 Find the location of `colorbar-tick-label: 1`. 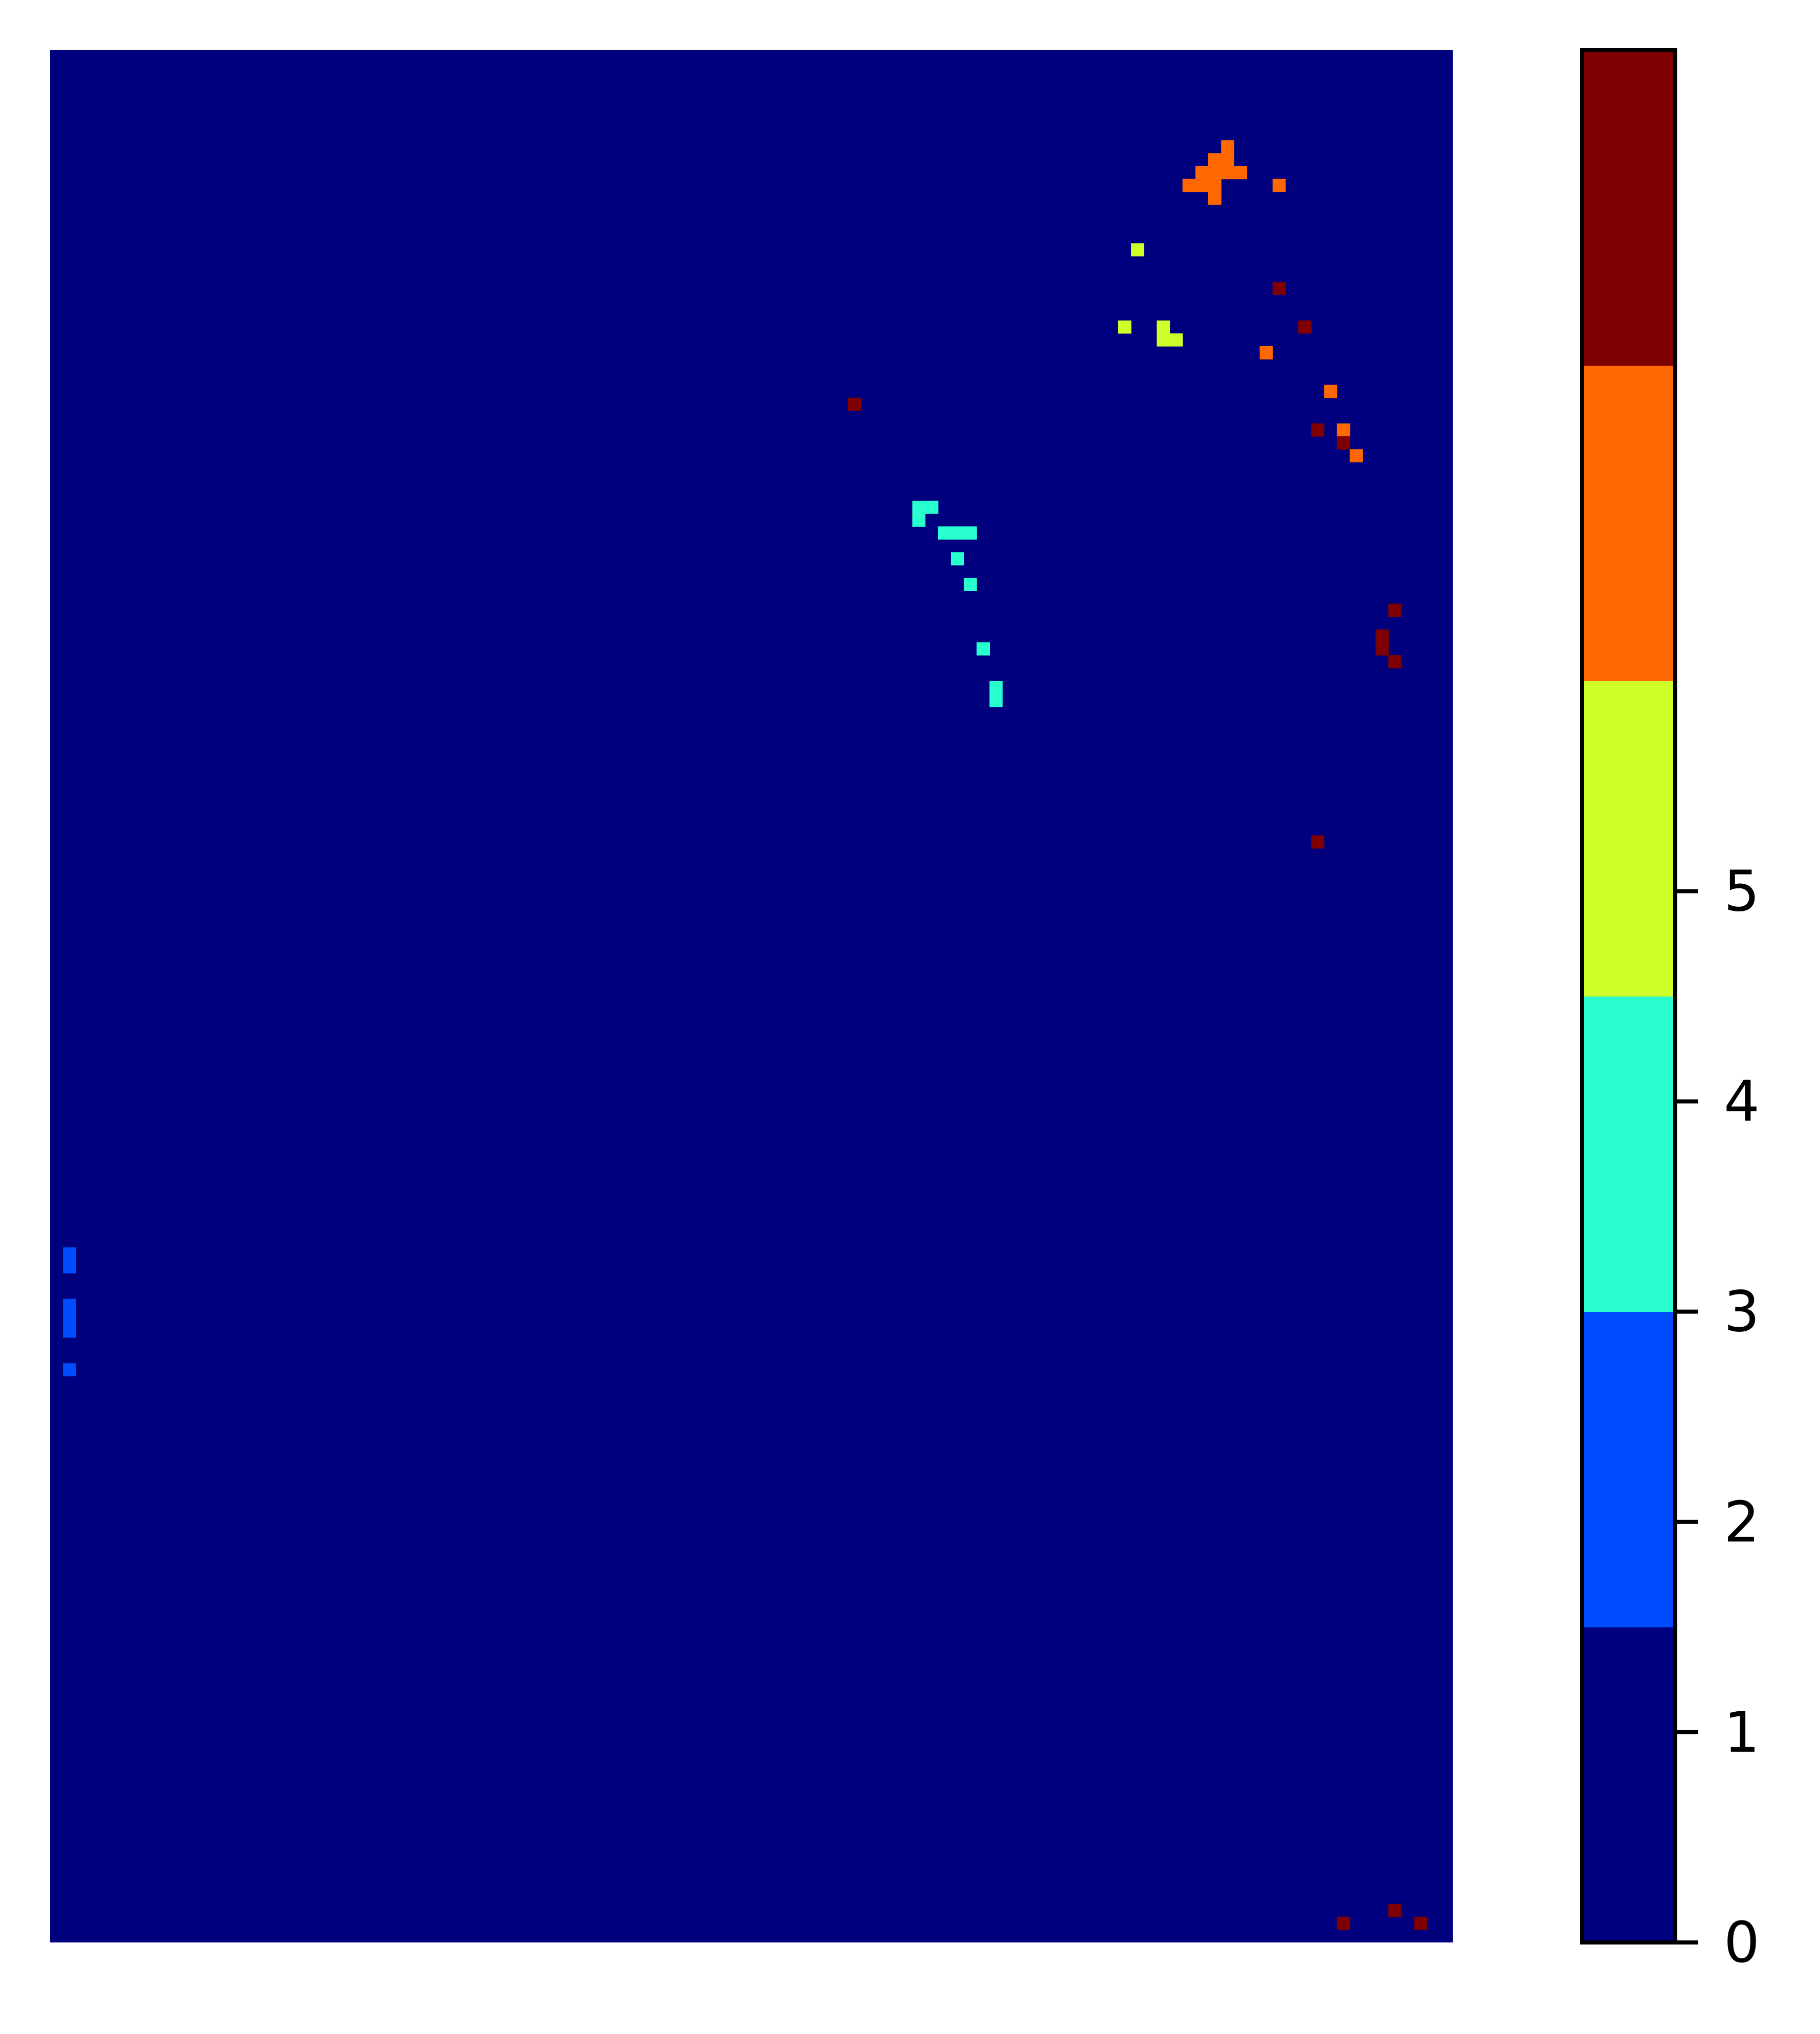

colorbar-tick-label: 1 is located at coordinates (1742, 1732).